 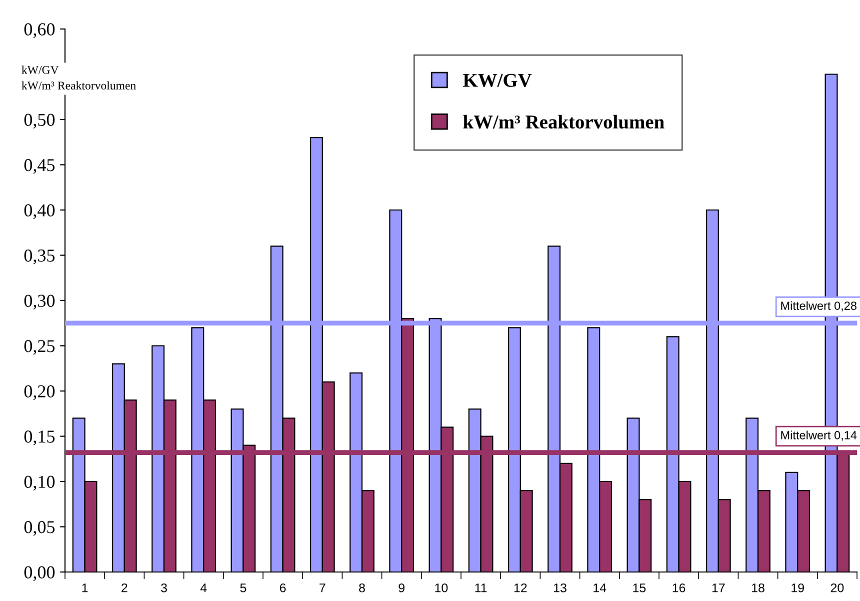 I want to click on y-tick-label: 0,10, so click(x=39, y=483).